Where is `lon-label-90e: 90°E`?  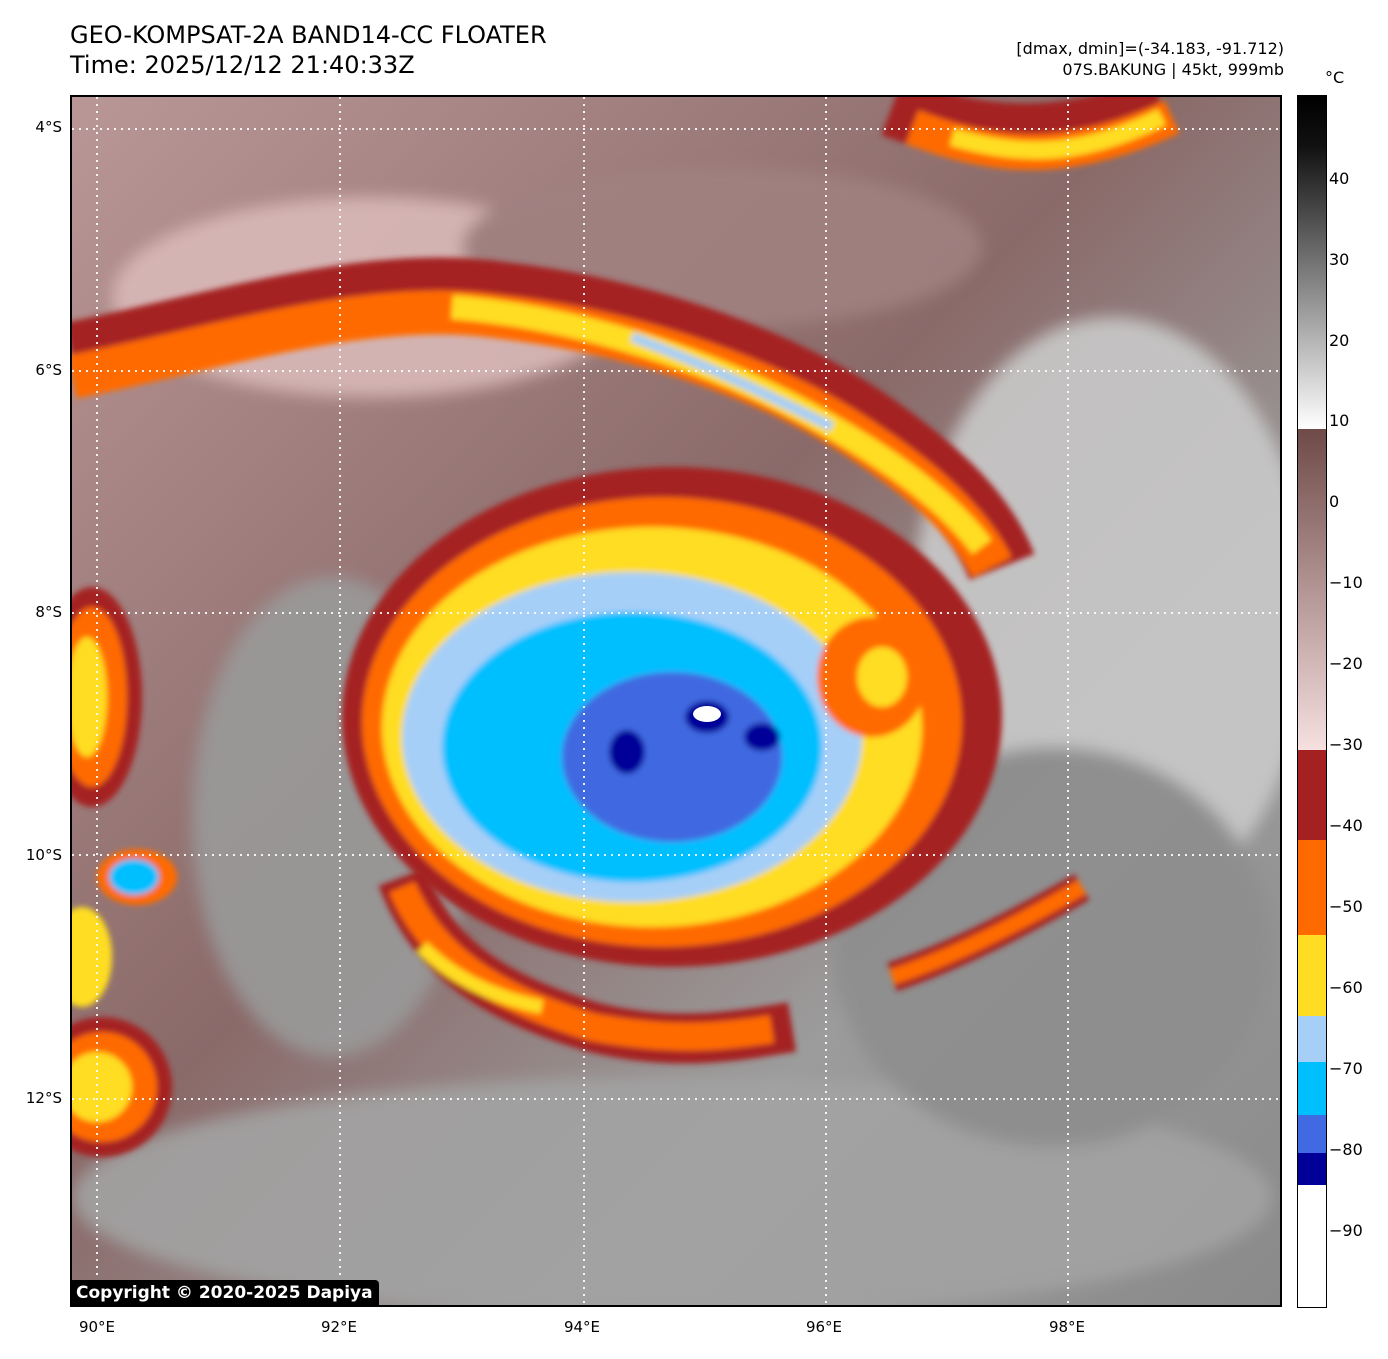
lon-label-90e: 90°E is located at coordinates (97, 1327).